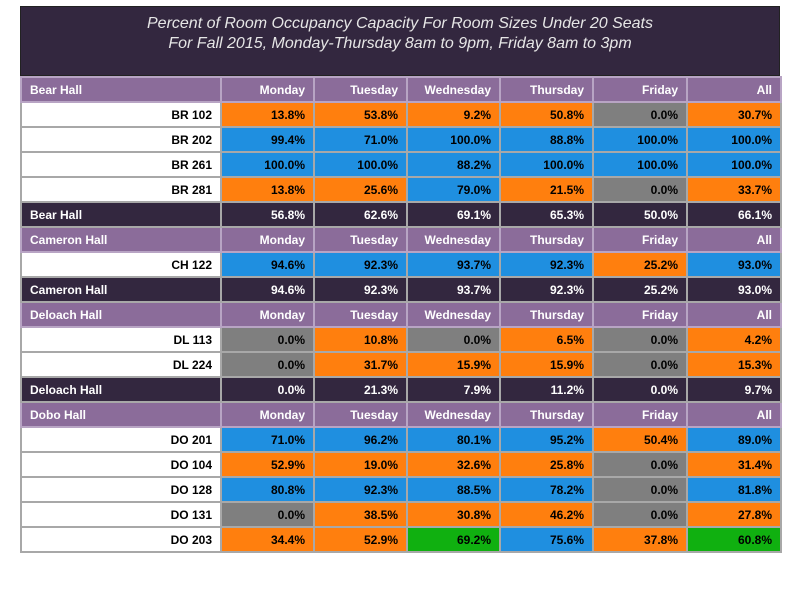 This screenshot has height=600, width=800. I want to click on hall-summary-cell: 93.7%, so click(453, 289).